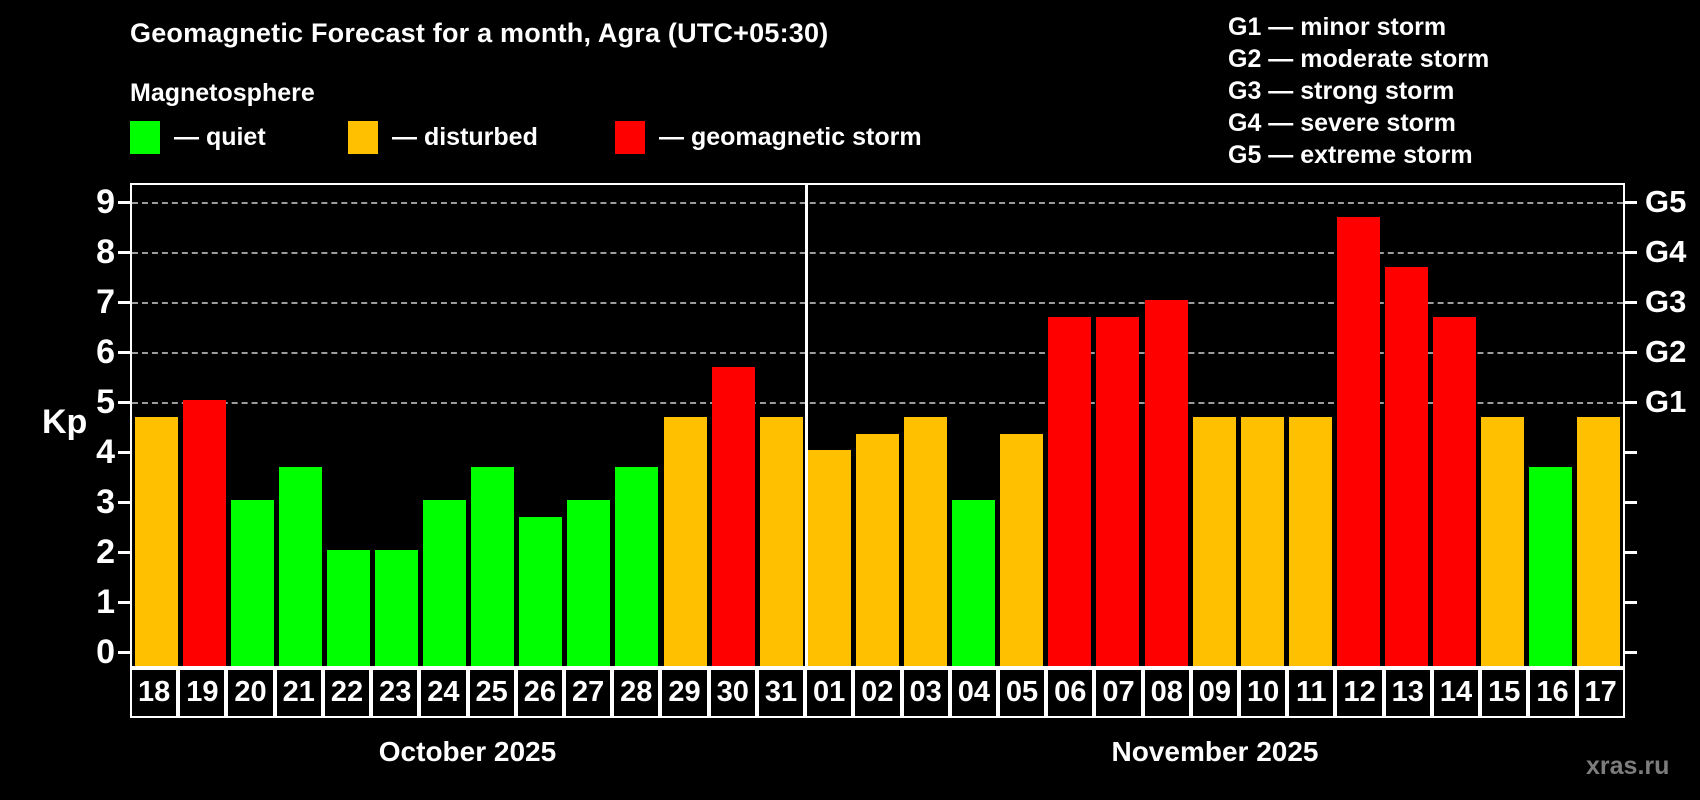 The width and height of the screenshot is (1700, 800). I want to click on date-label-05: 05, so click(1022, 693).